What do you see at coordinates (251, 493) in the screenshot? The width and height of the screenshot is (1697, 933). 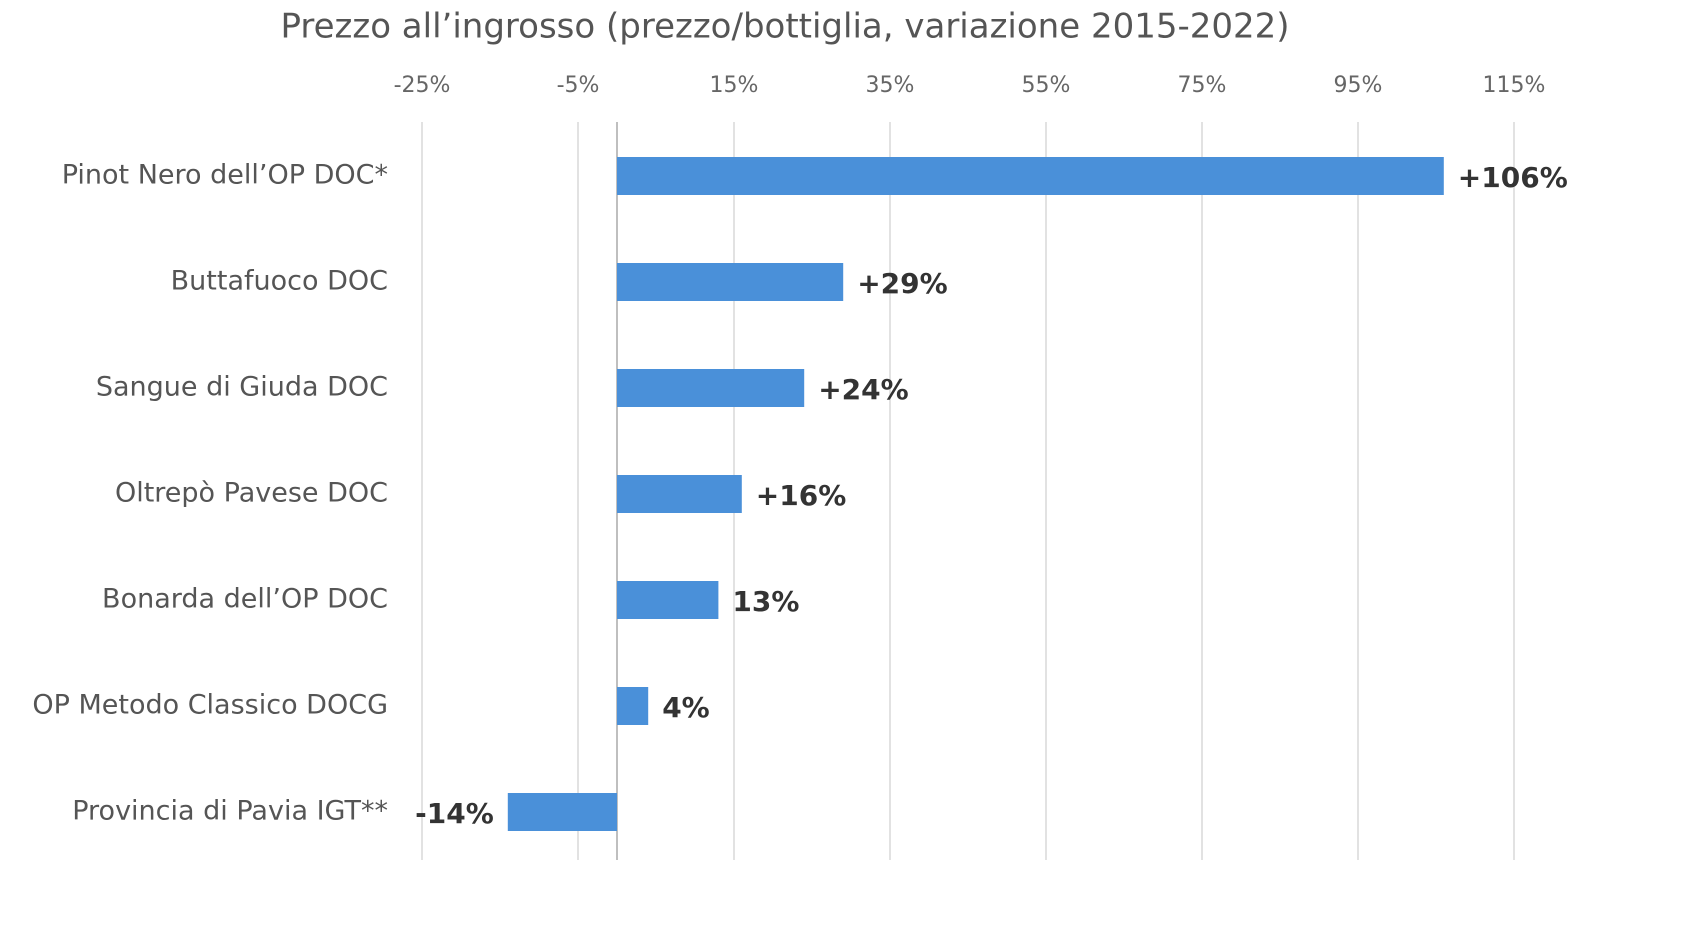 I see `y-tick-label: Oltrepò Pavese DOC` at bounding box center [251, 493].